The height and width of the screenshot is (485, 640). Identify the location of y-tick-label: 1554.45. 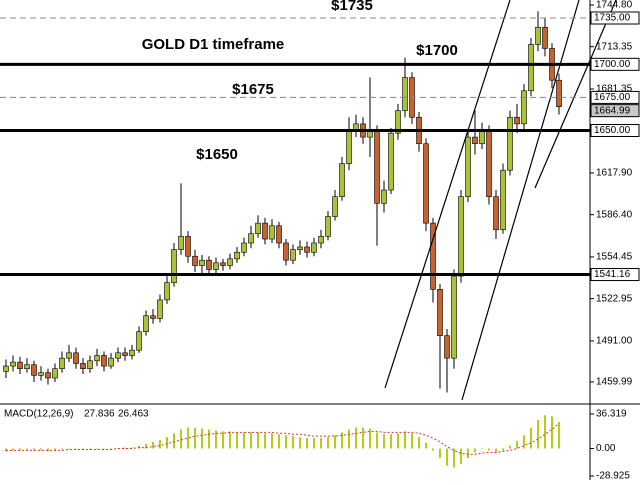
(614, 257).